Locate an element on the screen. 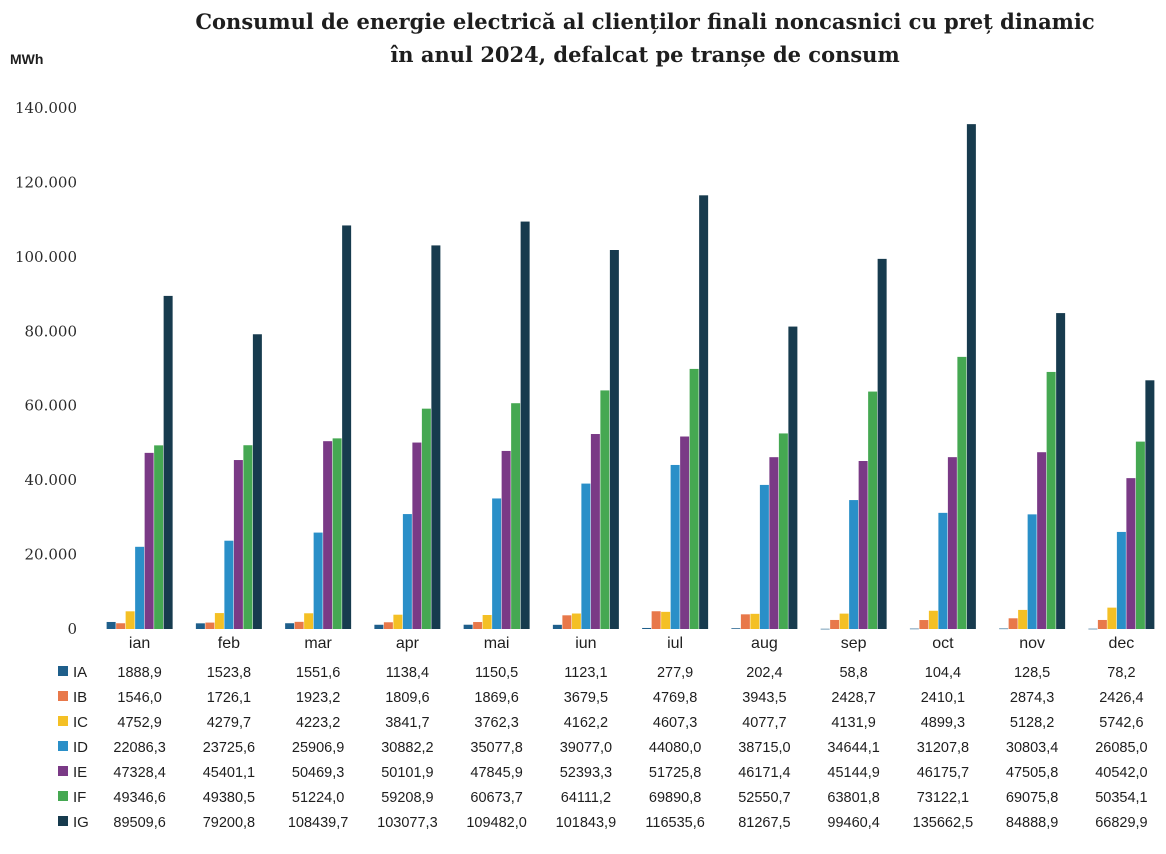 The width and height of the screenshot is (1166, 854). table-cell-ib-aug: 3943,5 is located at coordinates (764, 698).